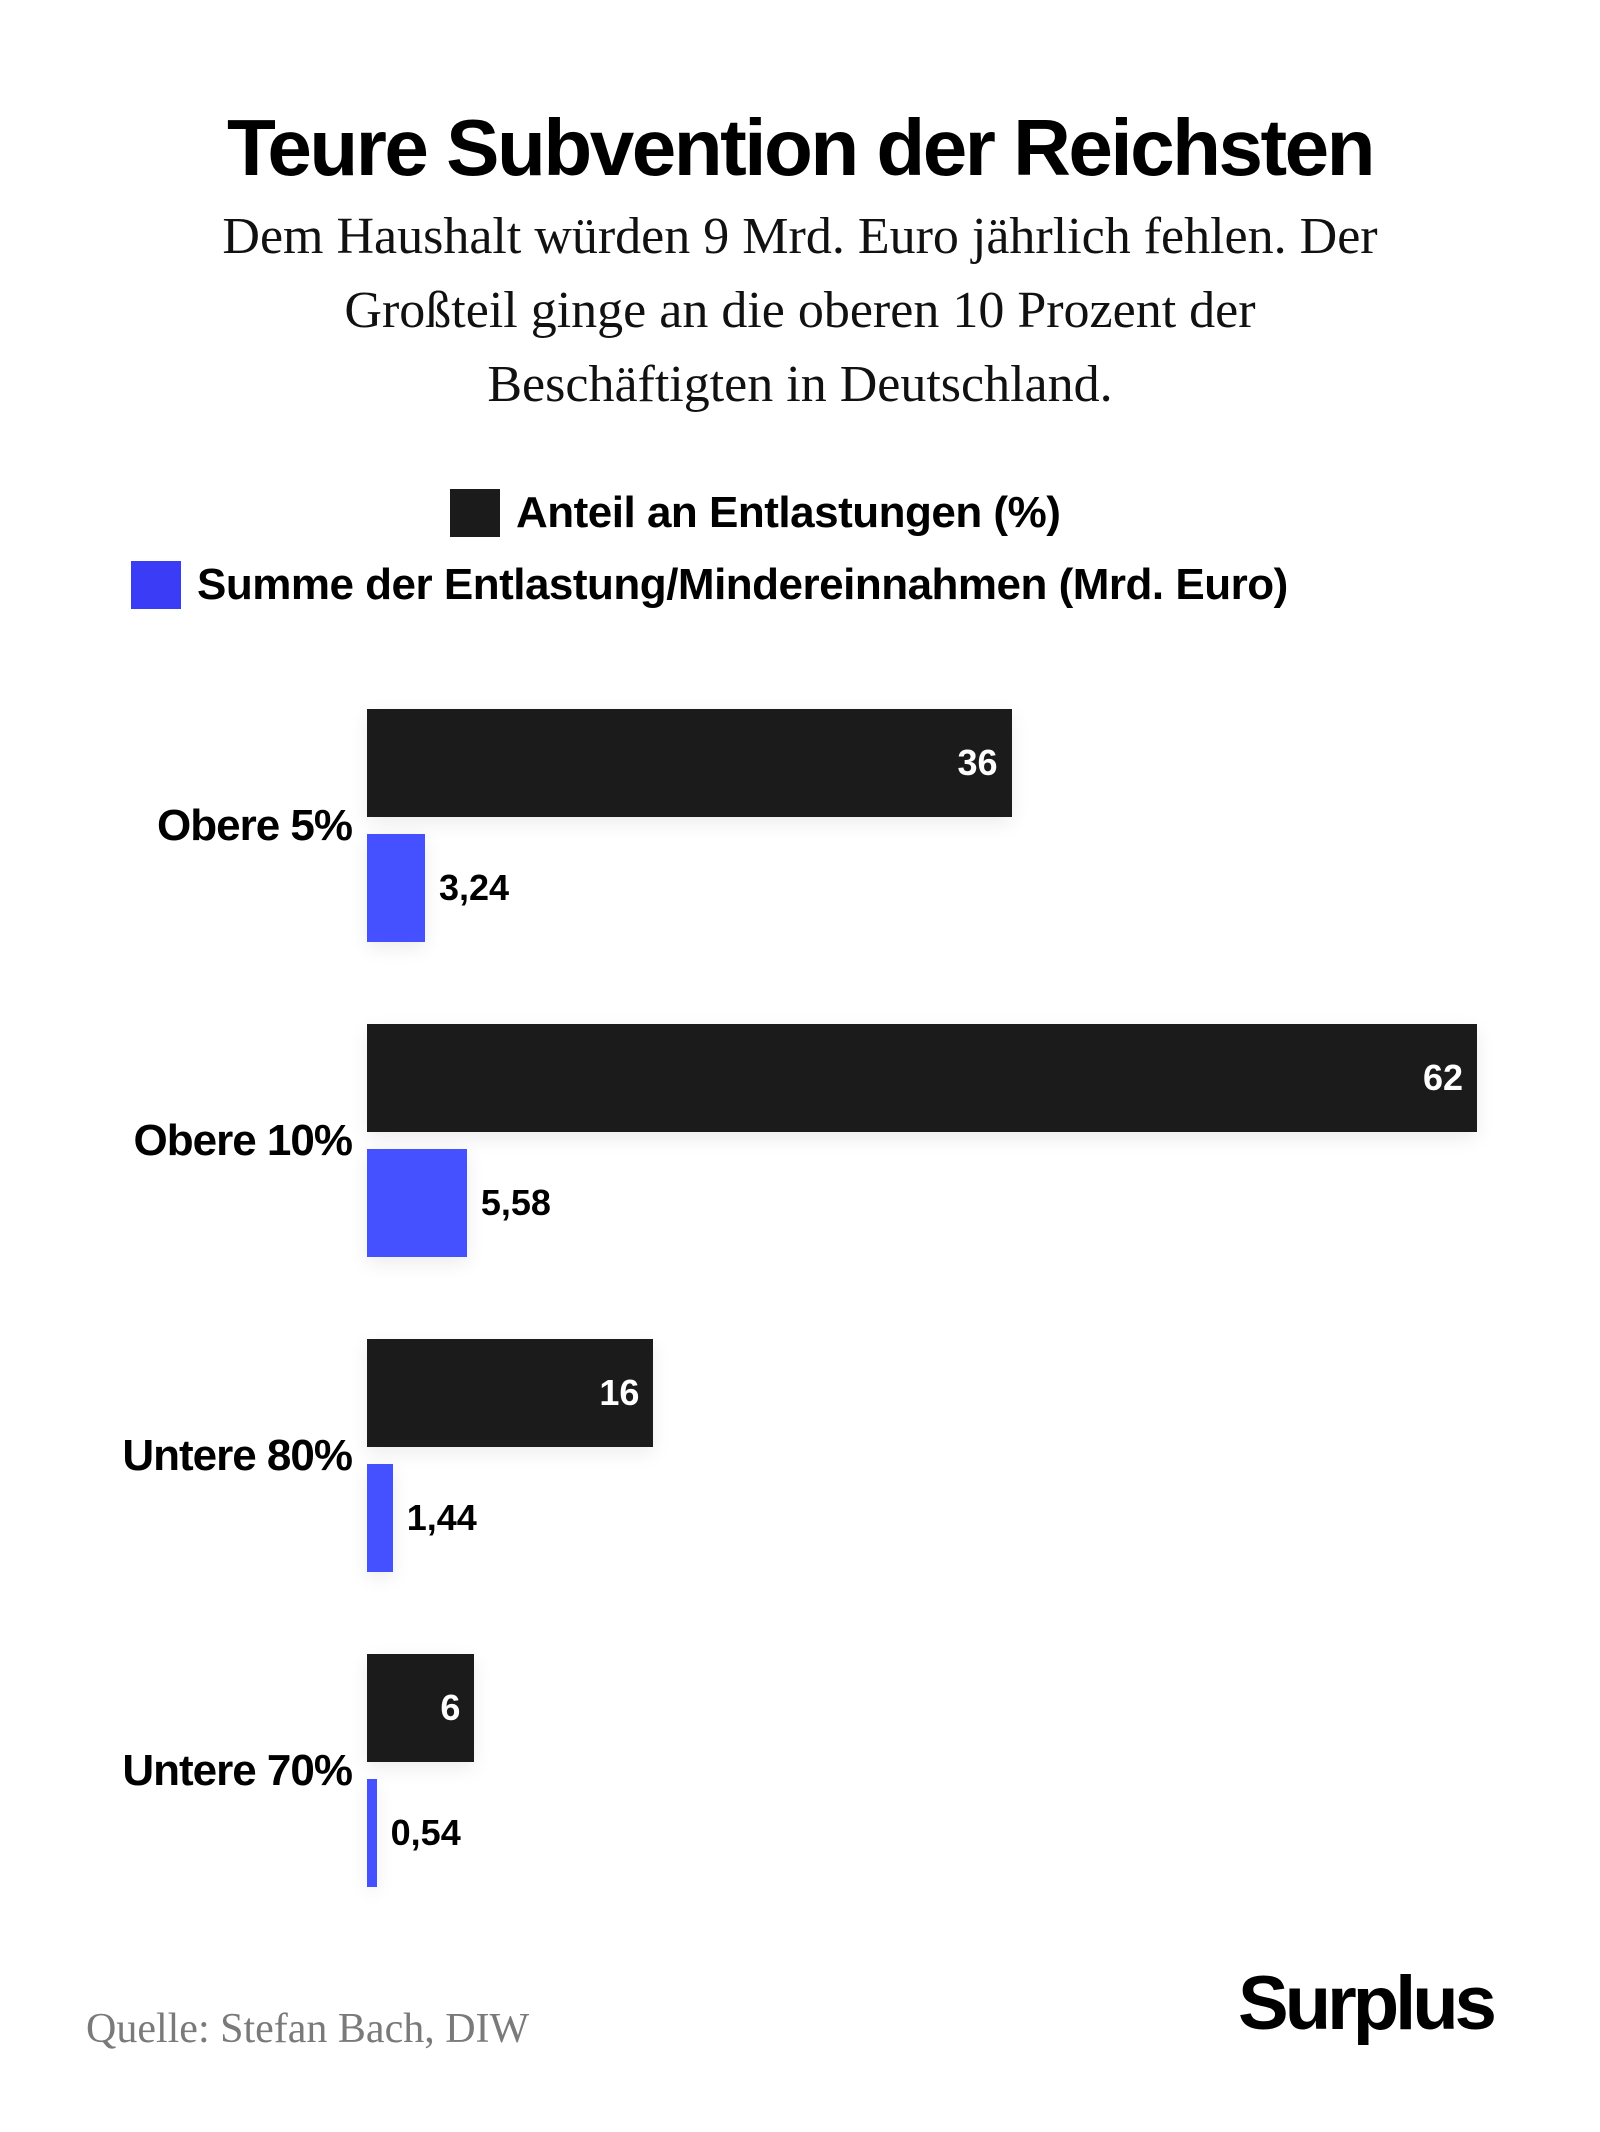 This screenshot has width=1600, height=2132. I want to click on data-label-sum: 5,58, so click(515, 1202).